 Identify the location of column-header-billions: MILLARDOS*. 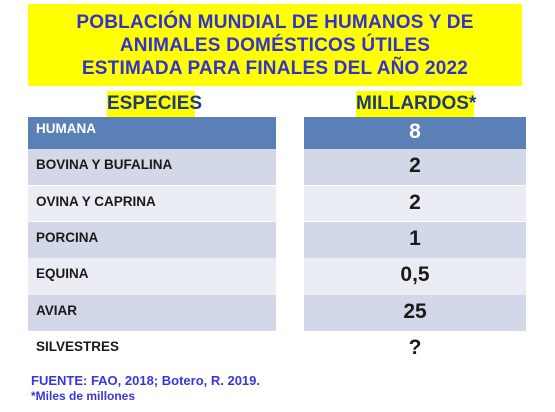
(416, 104).